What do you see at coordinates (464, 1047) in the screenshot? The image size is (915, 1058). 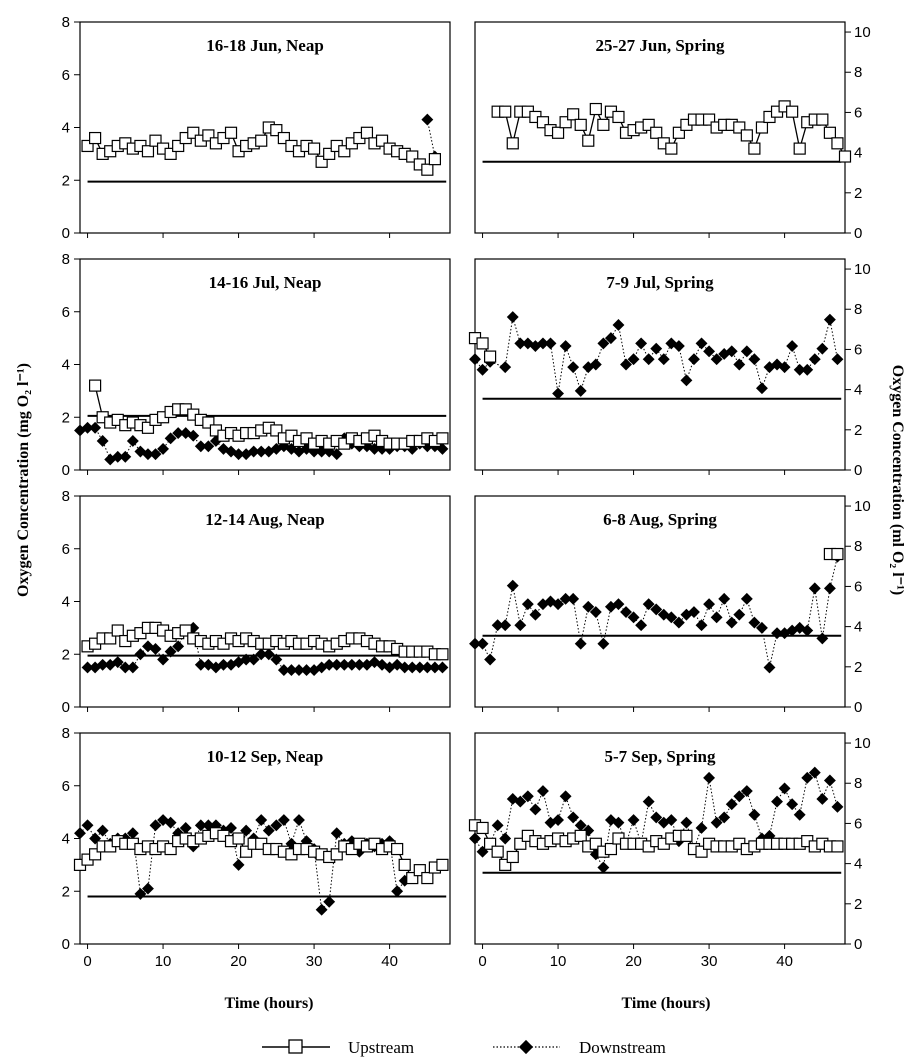 I see `legend: Upstream Downstream` at bounding box center [464, 1047].